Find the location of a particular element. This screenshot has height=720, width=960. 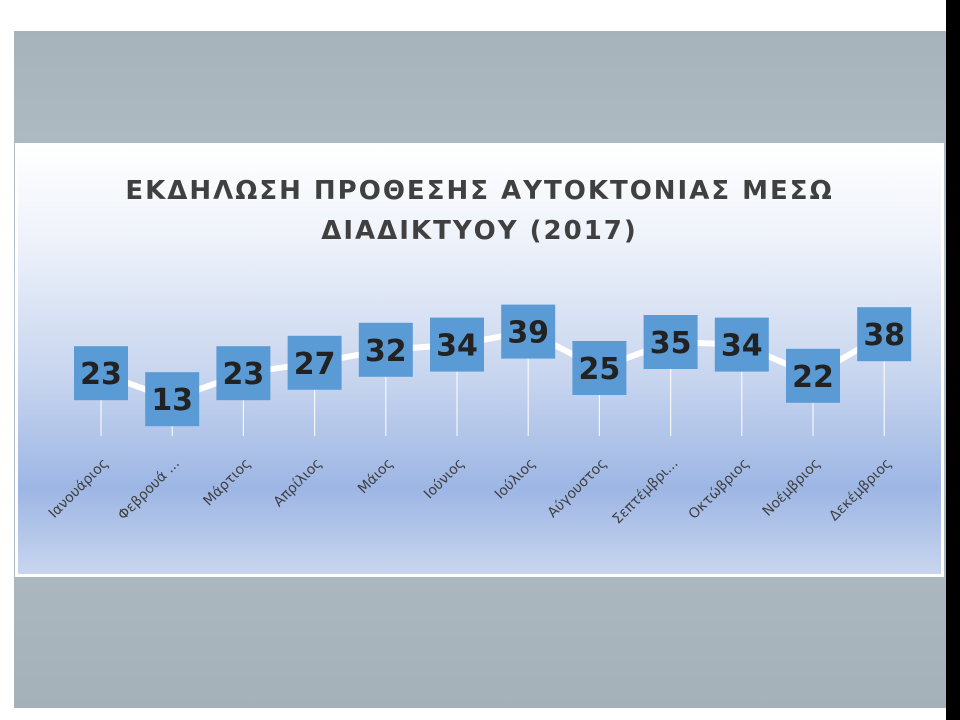

x-tick-label: Μάρτιος is located at coordinates (227, 483).